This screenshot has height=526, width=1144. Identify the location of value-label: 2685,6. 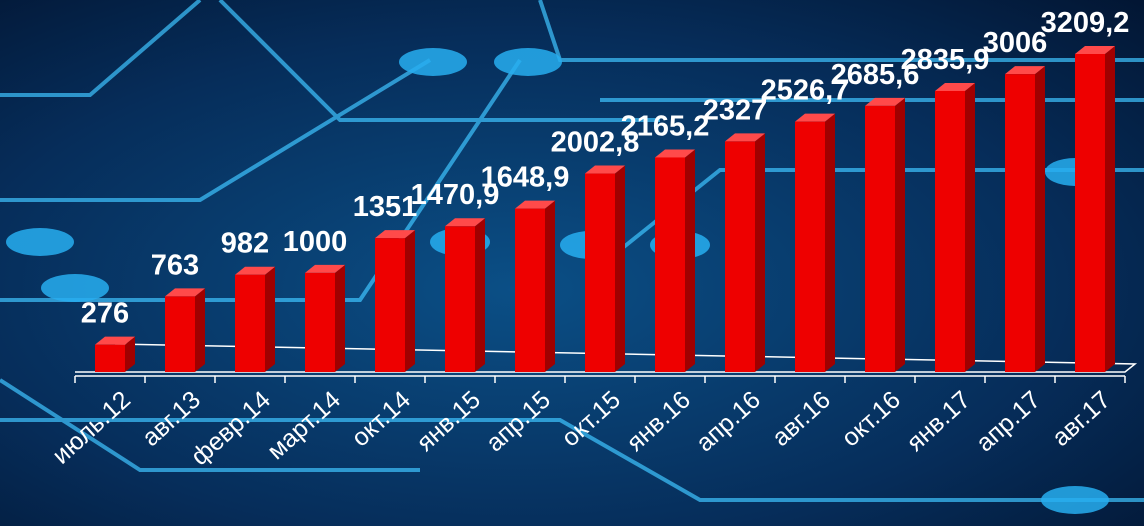
(875, 75).